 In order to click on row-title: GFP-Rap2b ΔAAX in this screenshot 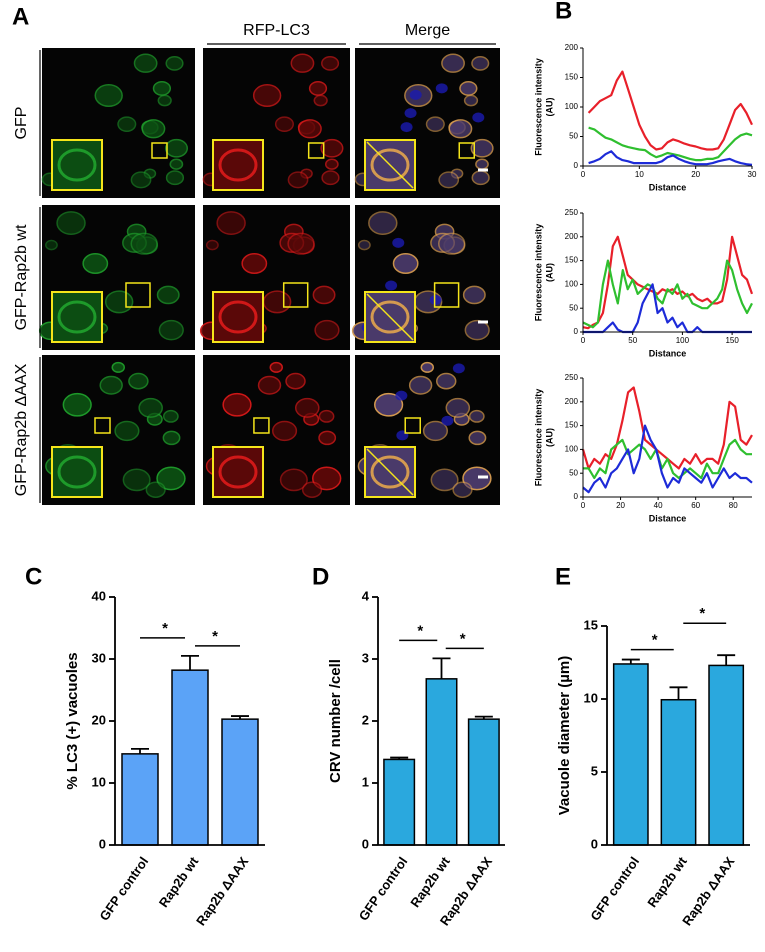, I will do `click(21, 429)`.